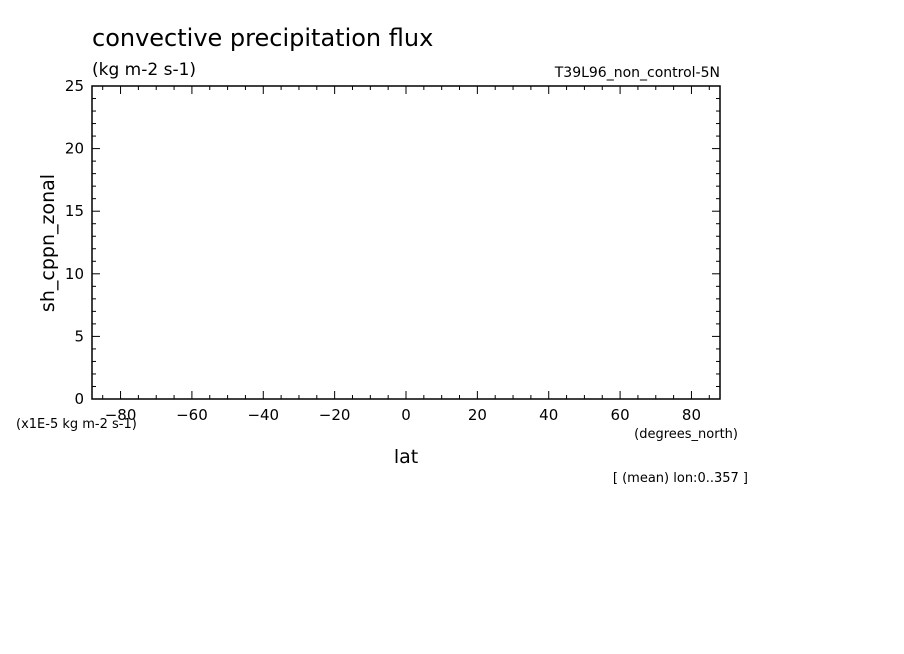 The image size is (904, 654). I want to click on y-axis-units: (x1E-5 kg m-2 s-1), so click(76, 424).